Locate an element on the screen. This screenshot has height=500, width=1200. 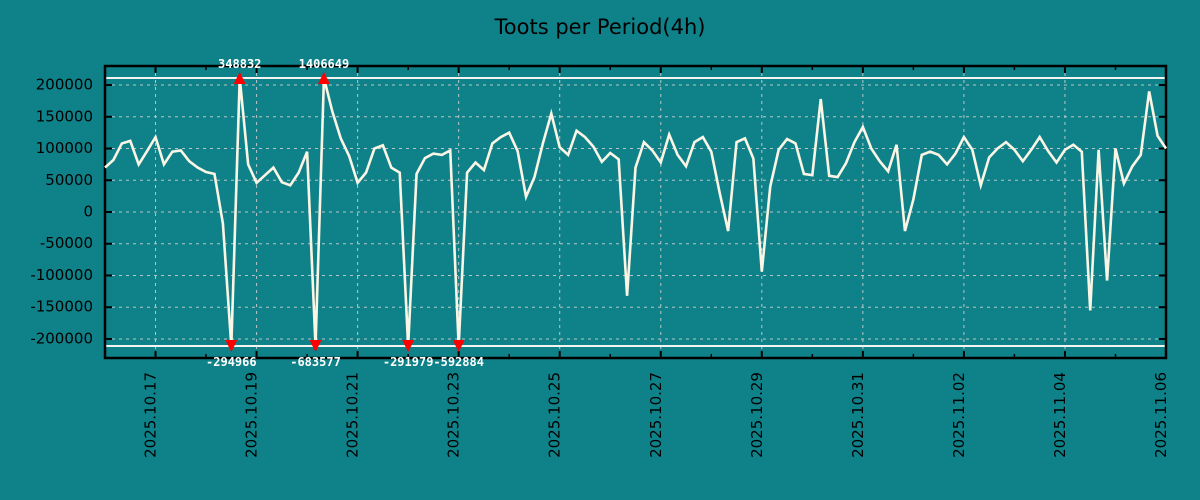
y-tick-label: -100000 is located at coordinates (61, 275).